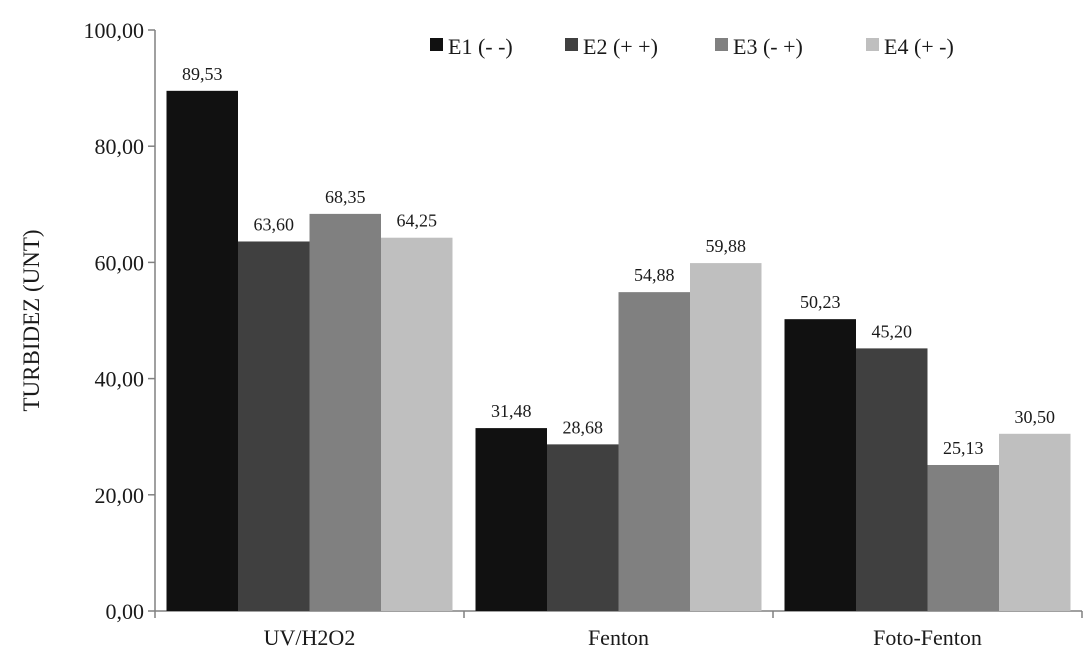  I want to click on y-tick-label: 40,00, so click(120, 379).